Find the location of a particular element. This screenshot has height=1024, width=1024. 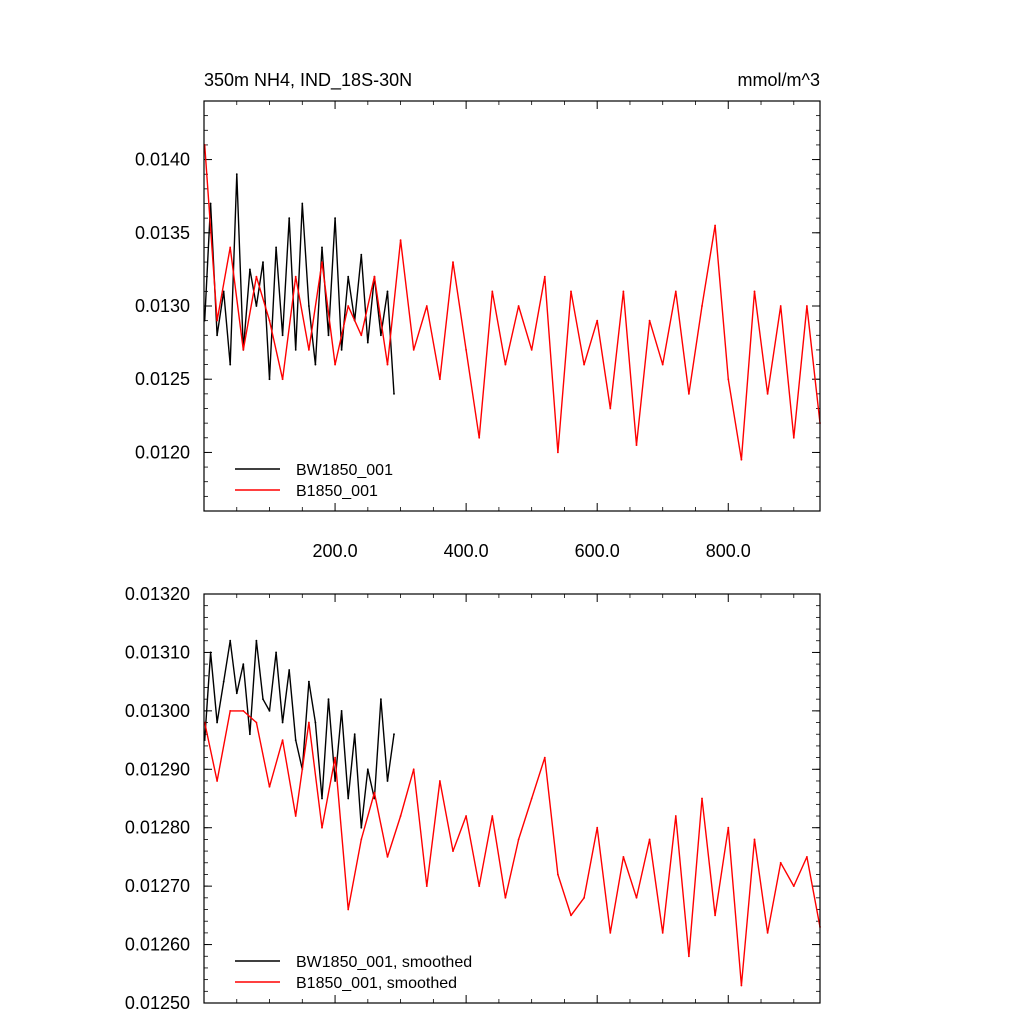

bottom-y-tick-label: 0.01320 is located at coordinates (157, 594).